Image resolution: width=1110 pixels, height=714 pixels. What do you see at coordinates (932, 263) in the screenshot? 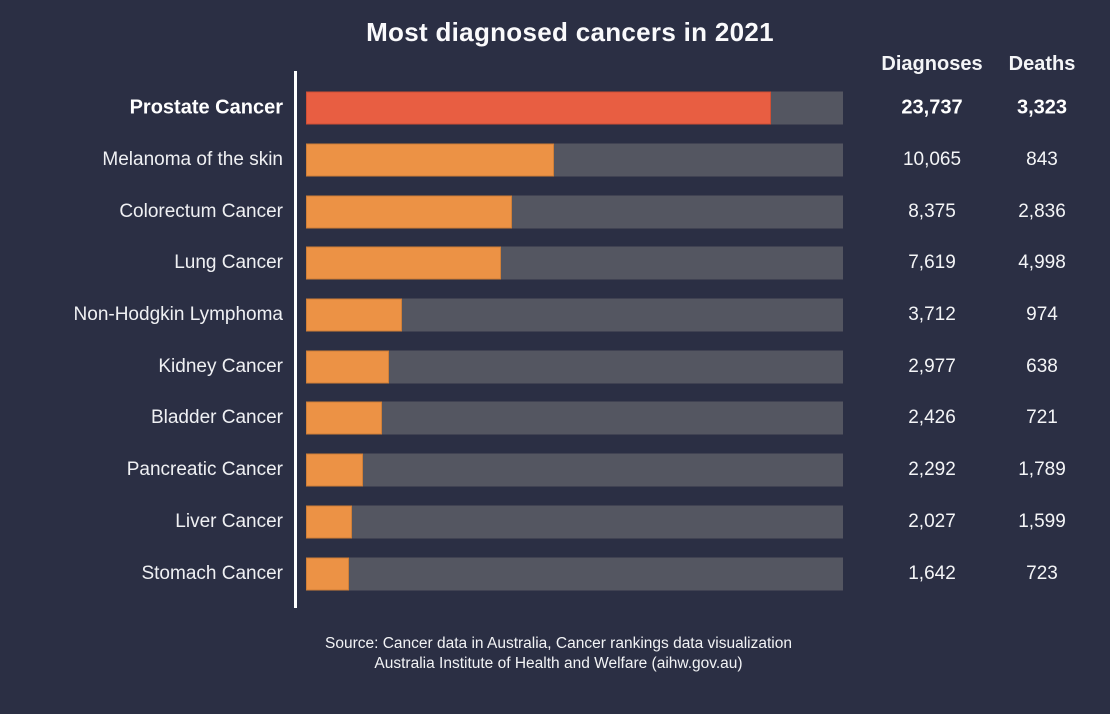
I see `diagnoses-value: 7,619` at bounding box center [932, 263].